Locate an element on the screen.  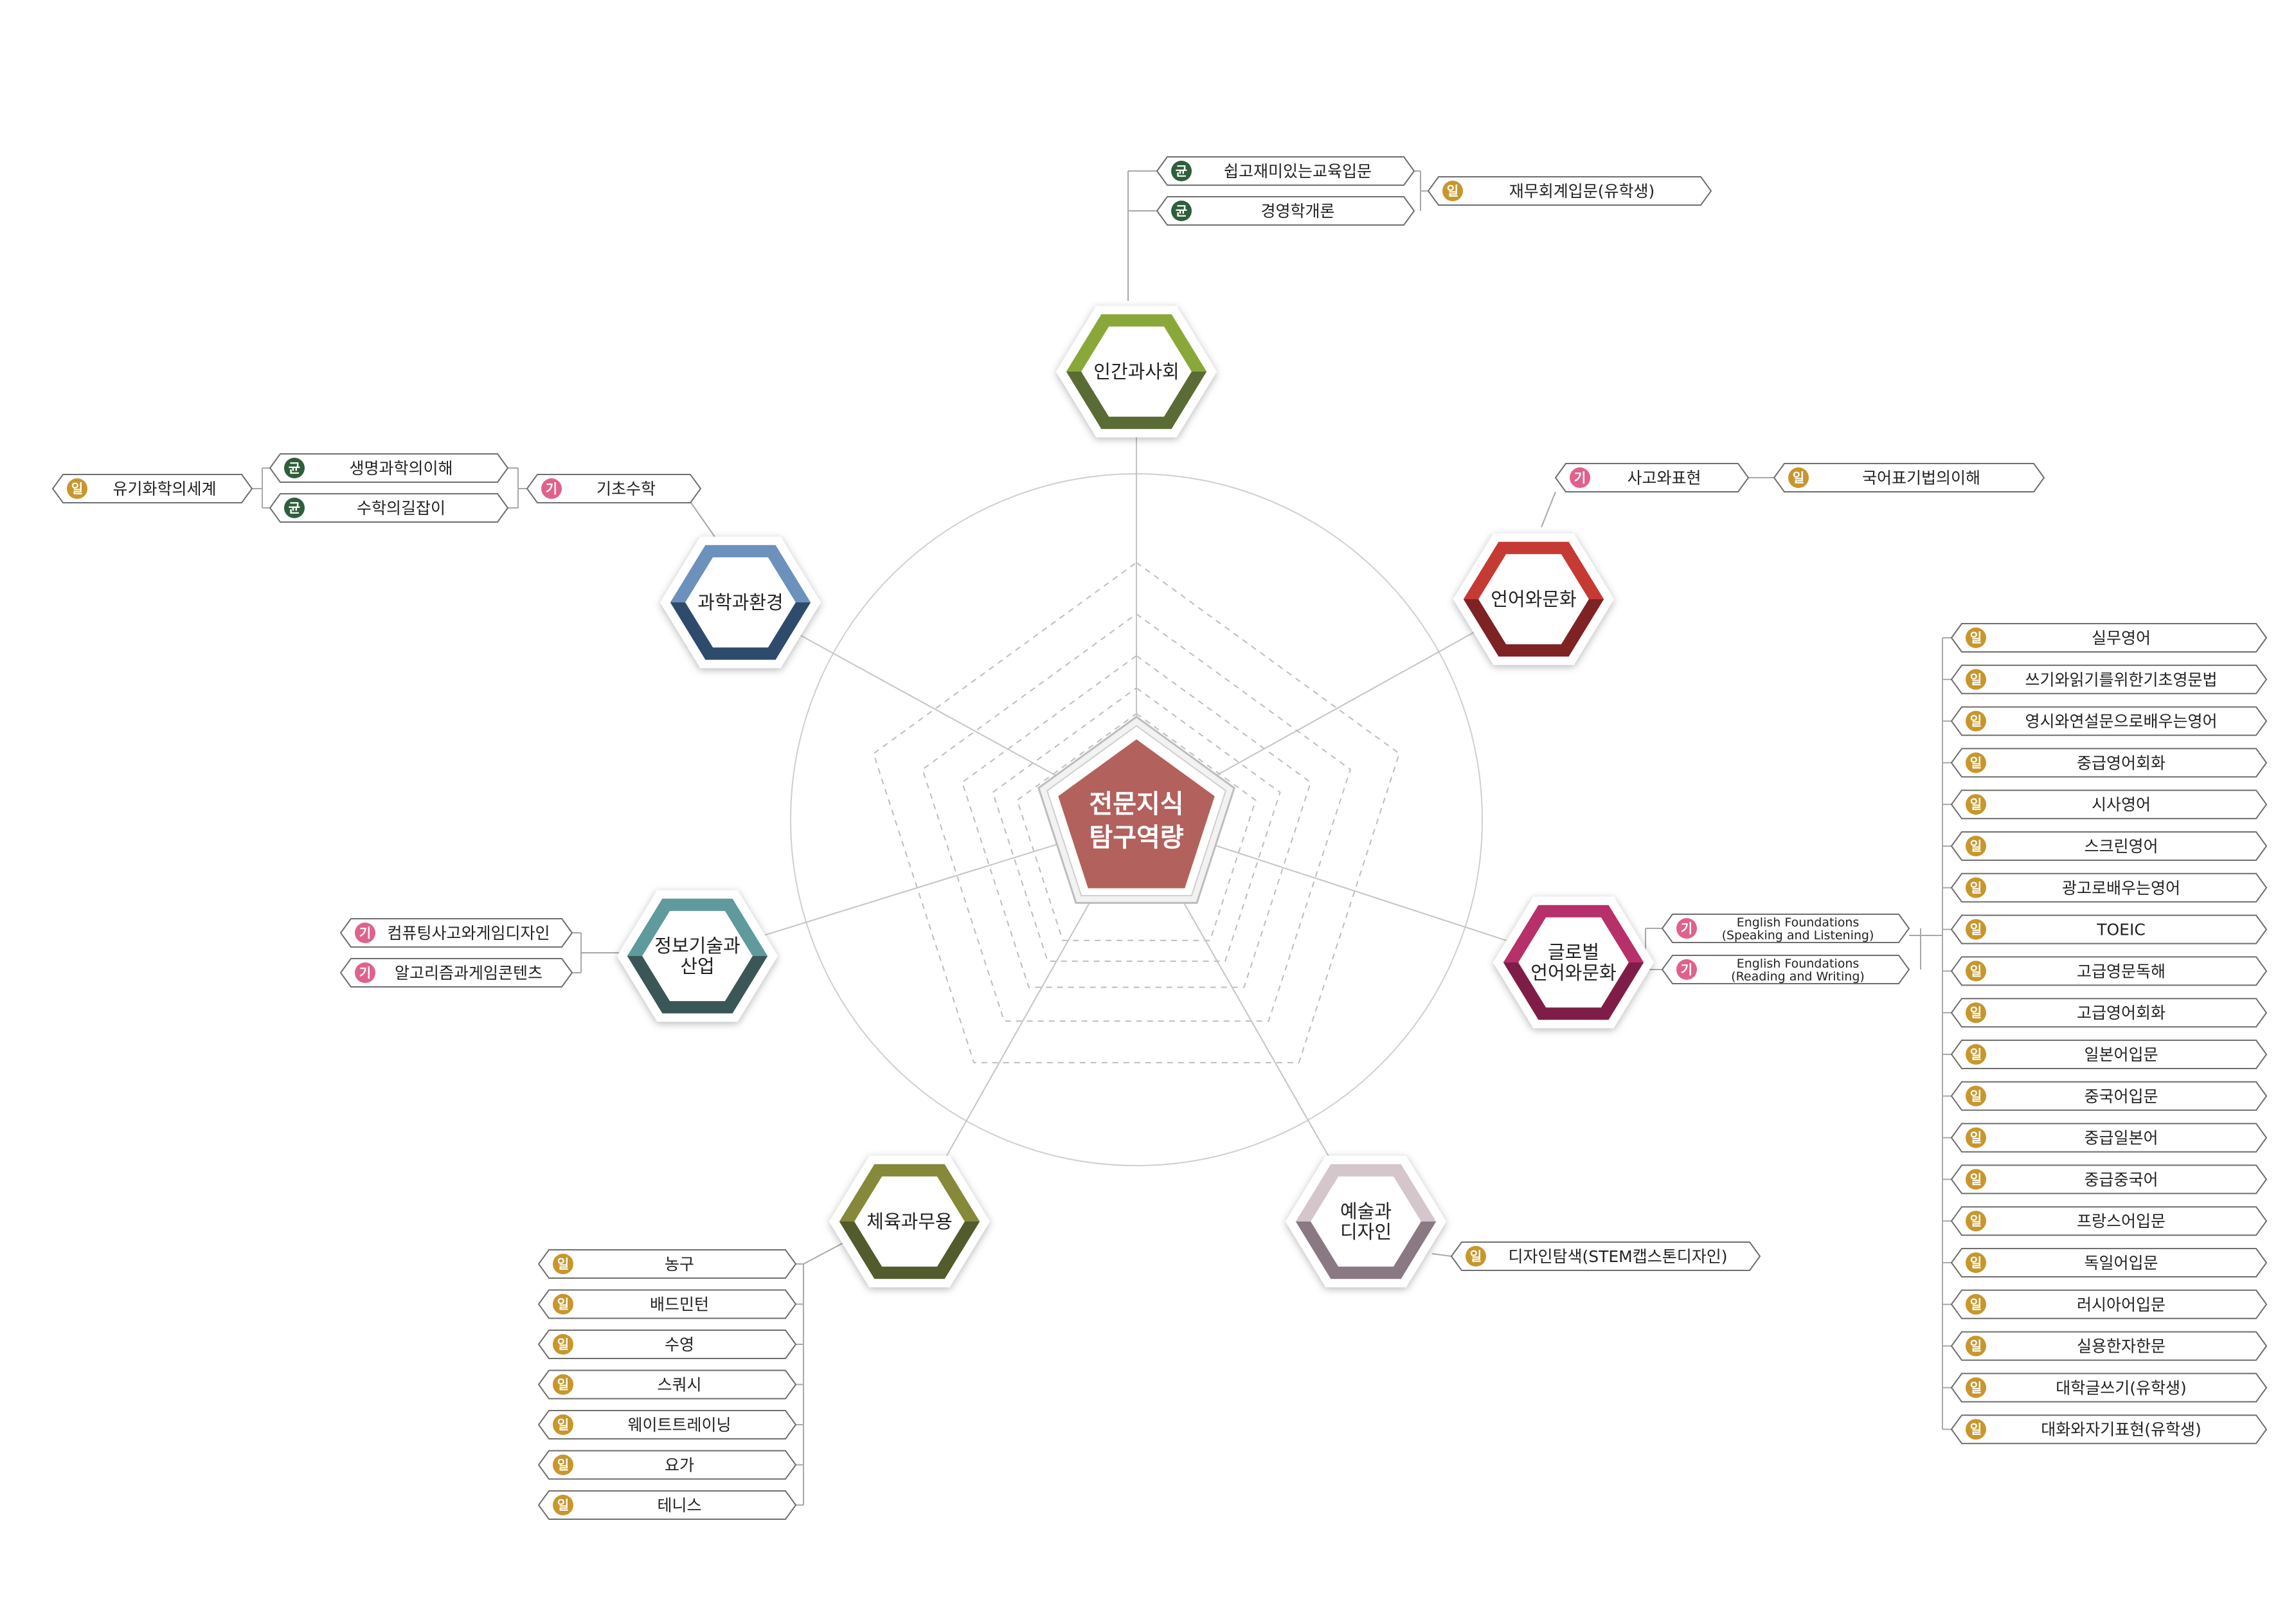
course-tag-global-b-15: 일 독일어입문 is located at coordinates (2109, 1262).